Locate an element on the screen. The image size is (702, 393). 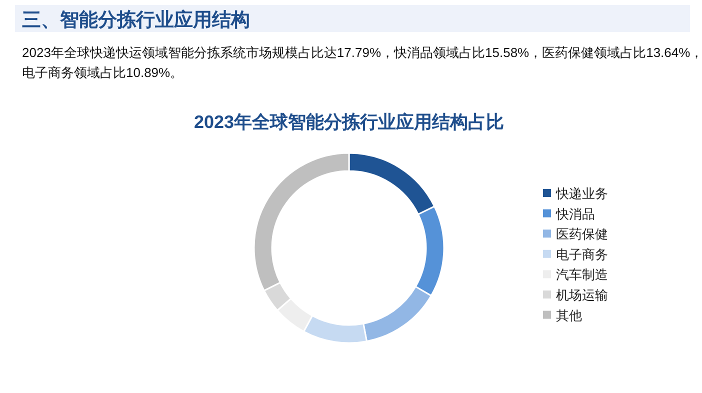
legend-label: 其他 is located at coordinates (569, 315).